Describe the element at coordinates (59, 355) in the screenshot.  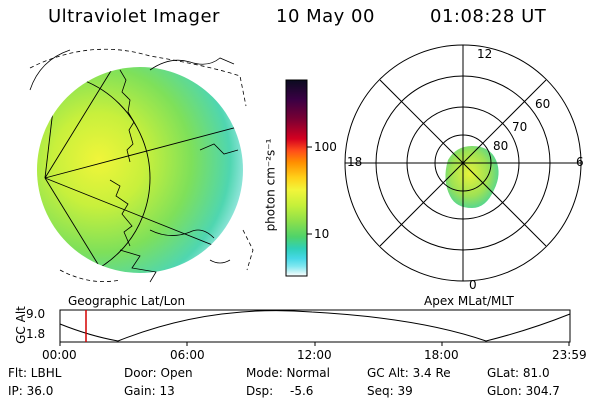
I see `timeline-xtick-0000: 00:00` at that location.